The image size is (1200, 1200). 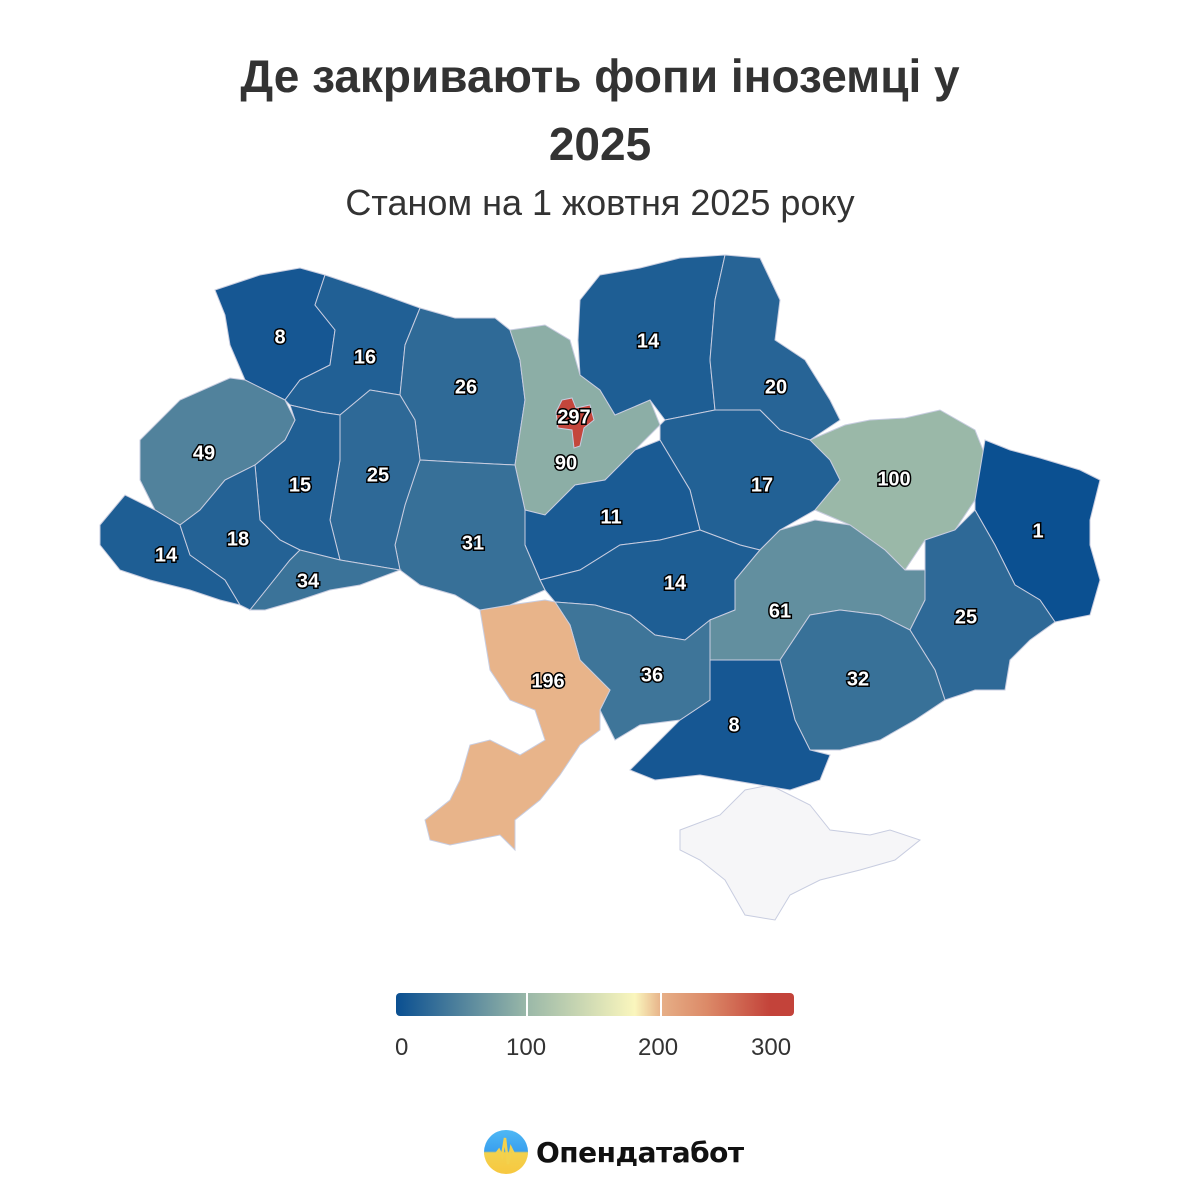 I want to click on title-line-1: Де закривають фопи іноземці у, so click(x=600, y=76).